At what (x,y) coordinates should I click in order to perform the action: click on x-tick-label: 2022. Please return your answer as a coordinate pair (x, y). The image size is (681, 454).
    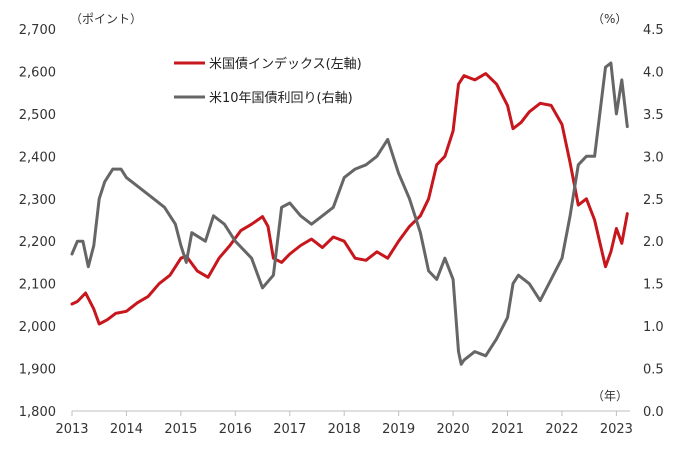
    Looking at the image, I should click on (561, 429).